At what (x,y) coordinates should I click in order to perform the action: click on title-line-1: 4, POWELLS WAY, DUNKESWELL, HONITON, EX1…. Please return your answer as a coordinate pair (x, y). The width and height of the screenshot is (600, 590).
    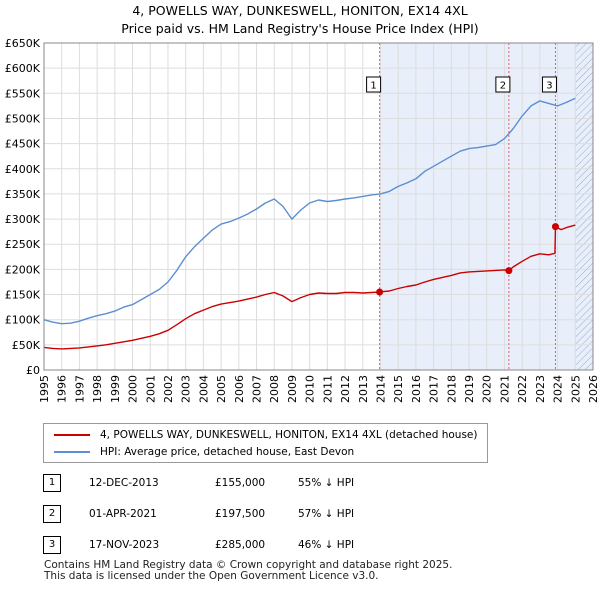
    Looking at the image, I should click on (300, 10).